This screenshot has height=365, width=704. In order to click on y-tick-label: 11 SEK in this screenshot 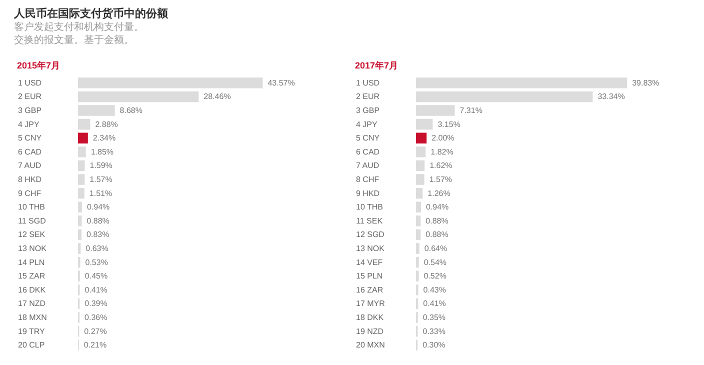, I will do `click(370, 221)`.